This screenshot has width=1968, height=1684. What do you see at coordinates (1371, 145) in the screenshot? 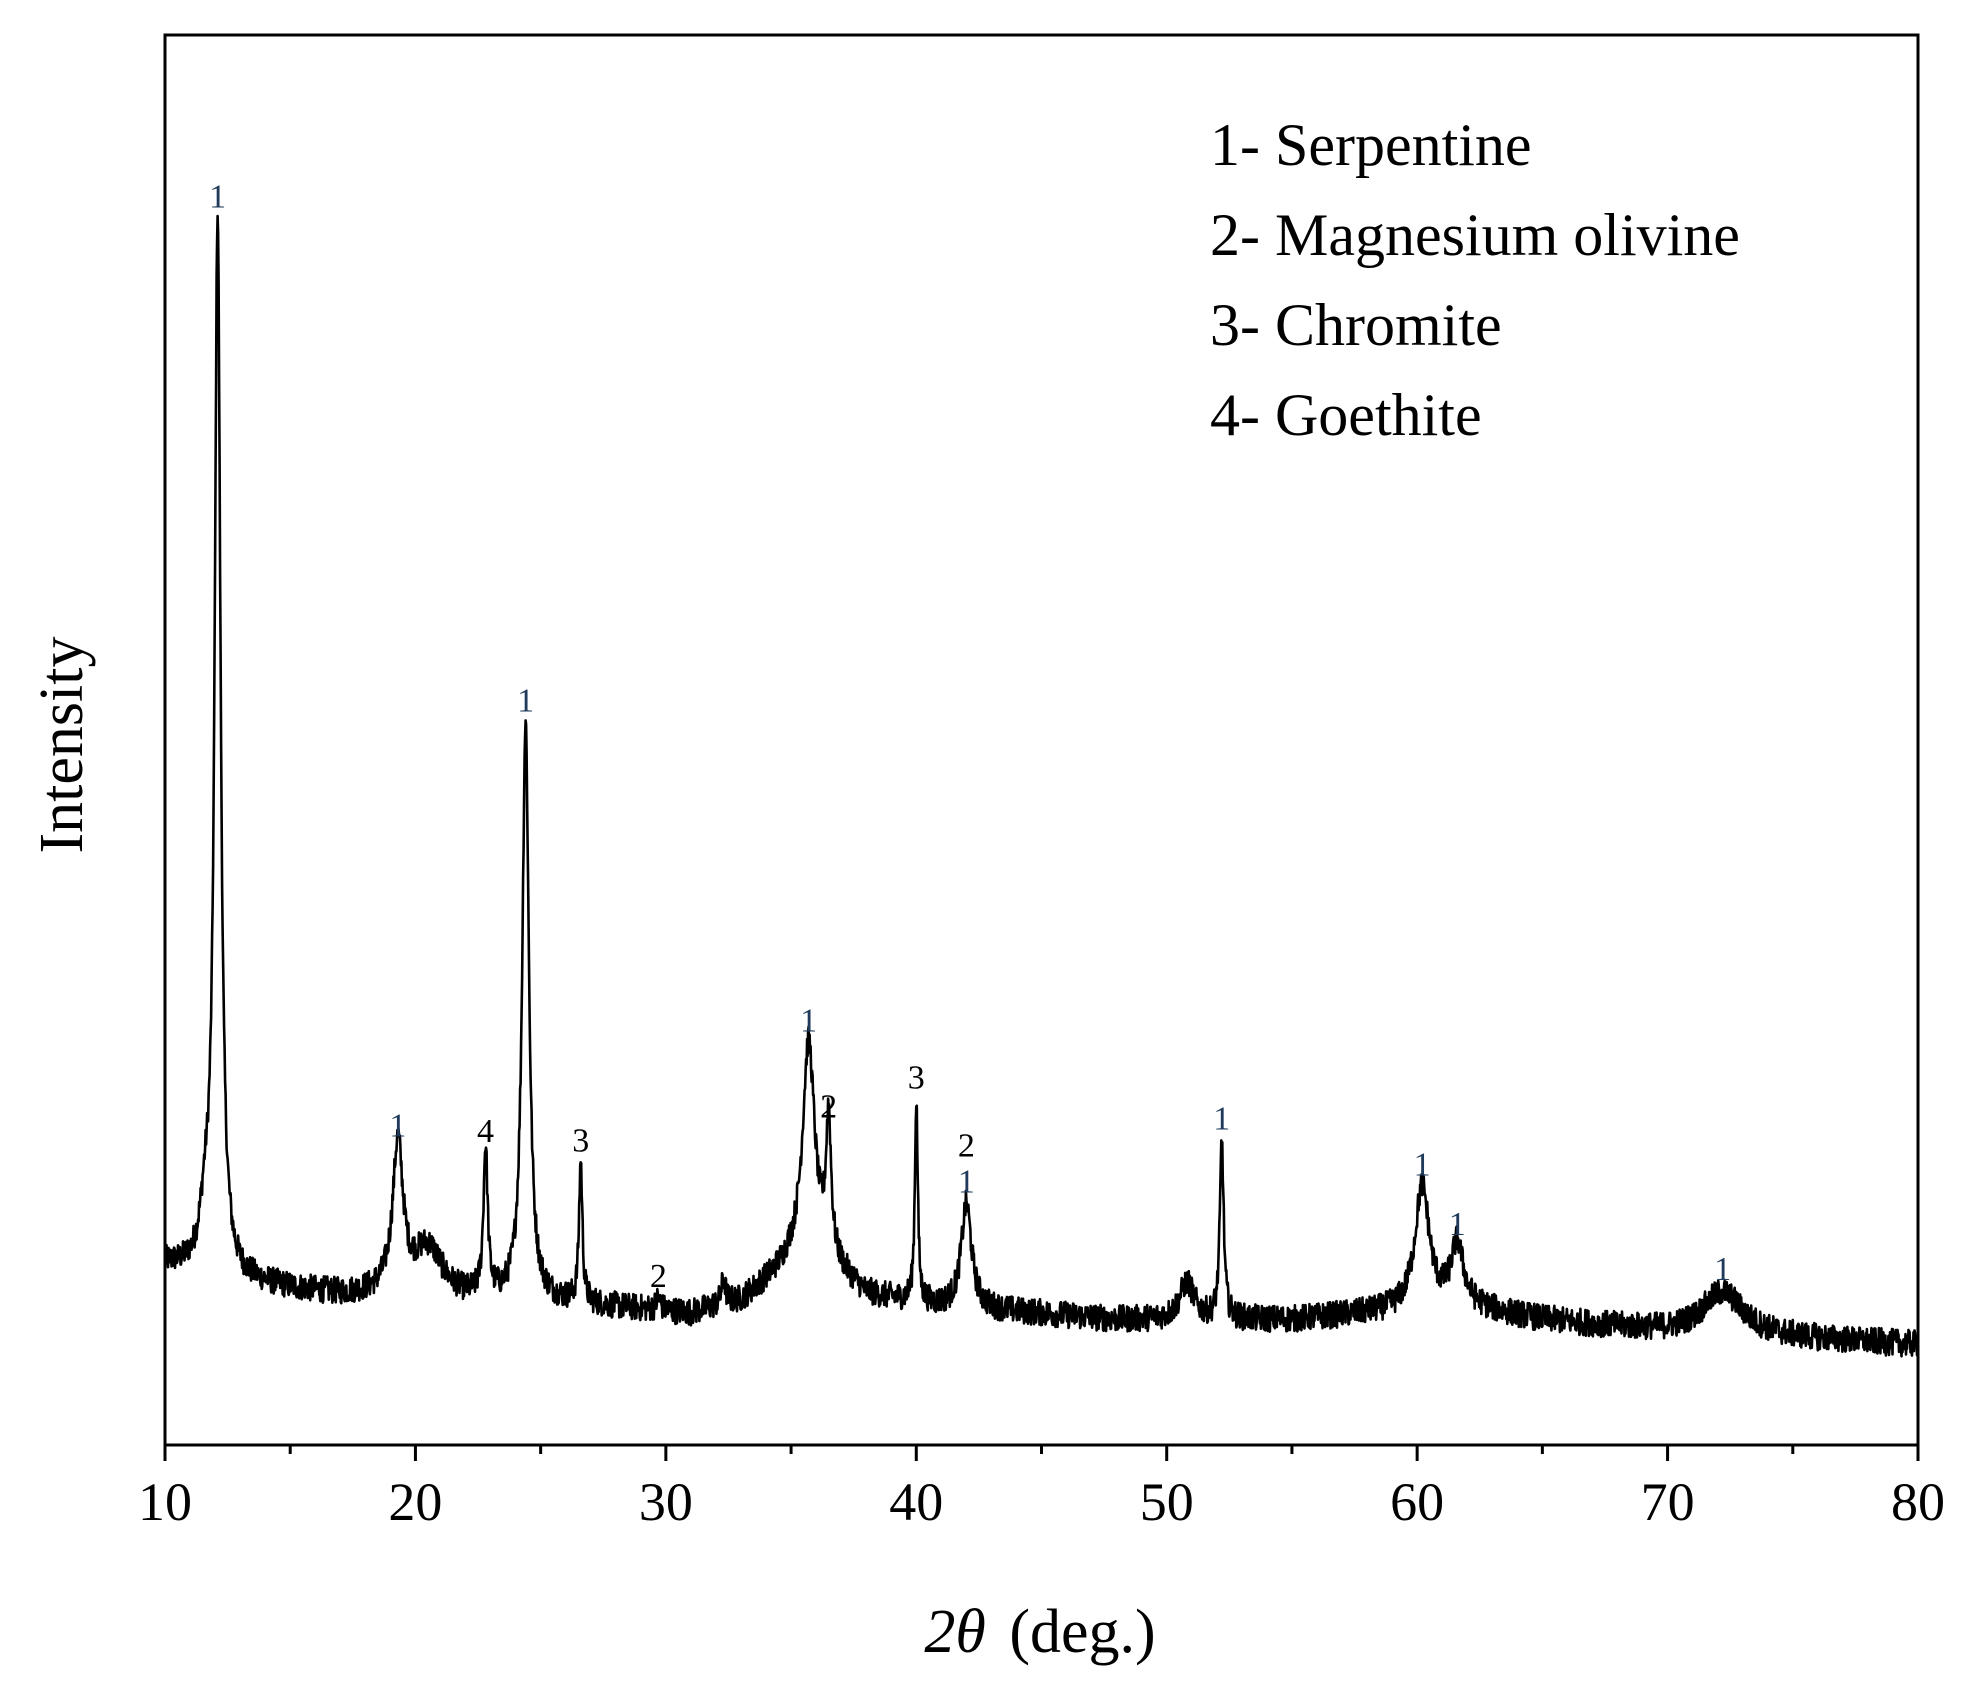
I see `legend-entry: 1- Serpentine` at bounding box center [1371, 145].